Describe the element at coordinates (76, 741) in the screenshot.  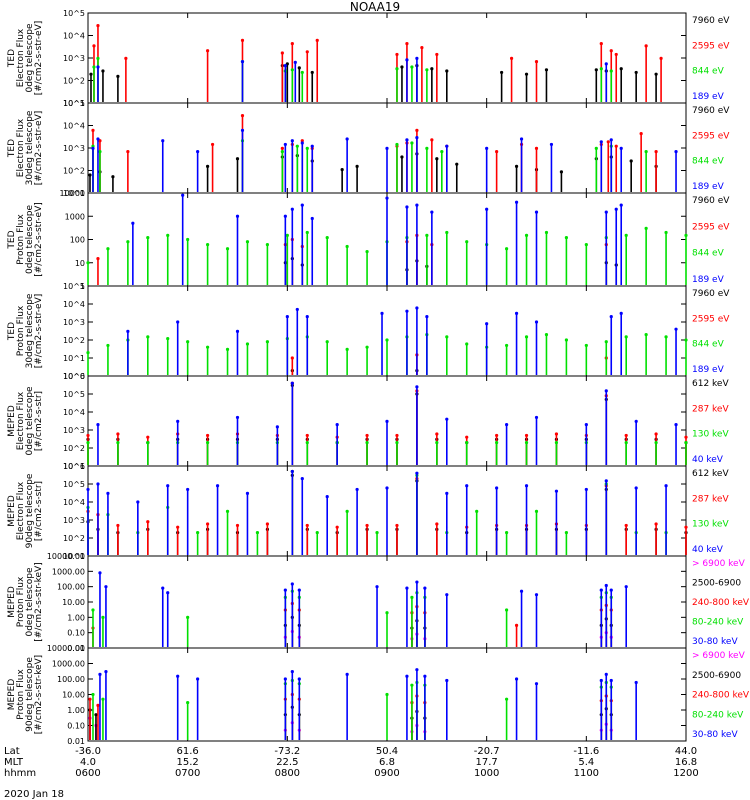
I see `y-tick-label: 0.01` at that location.